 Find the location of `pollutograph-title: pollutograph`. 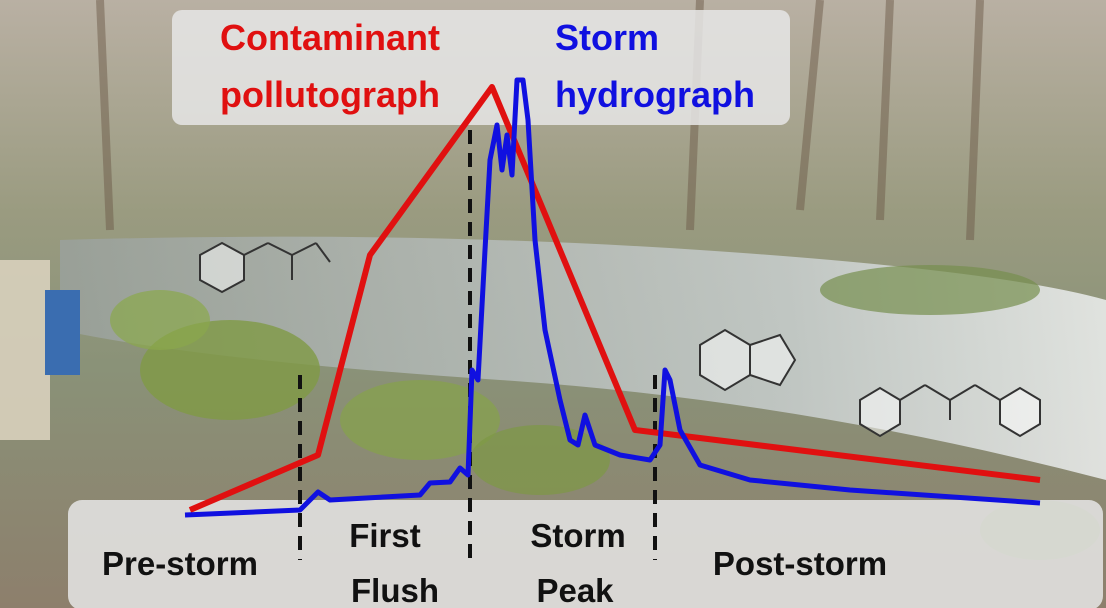

pollutograph-title: pollutograph is located at coordinates (330, 94).